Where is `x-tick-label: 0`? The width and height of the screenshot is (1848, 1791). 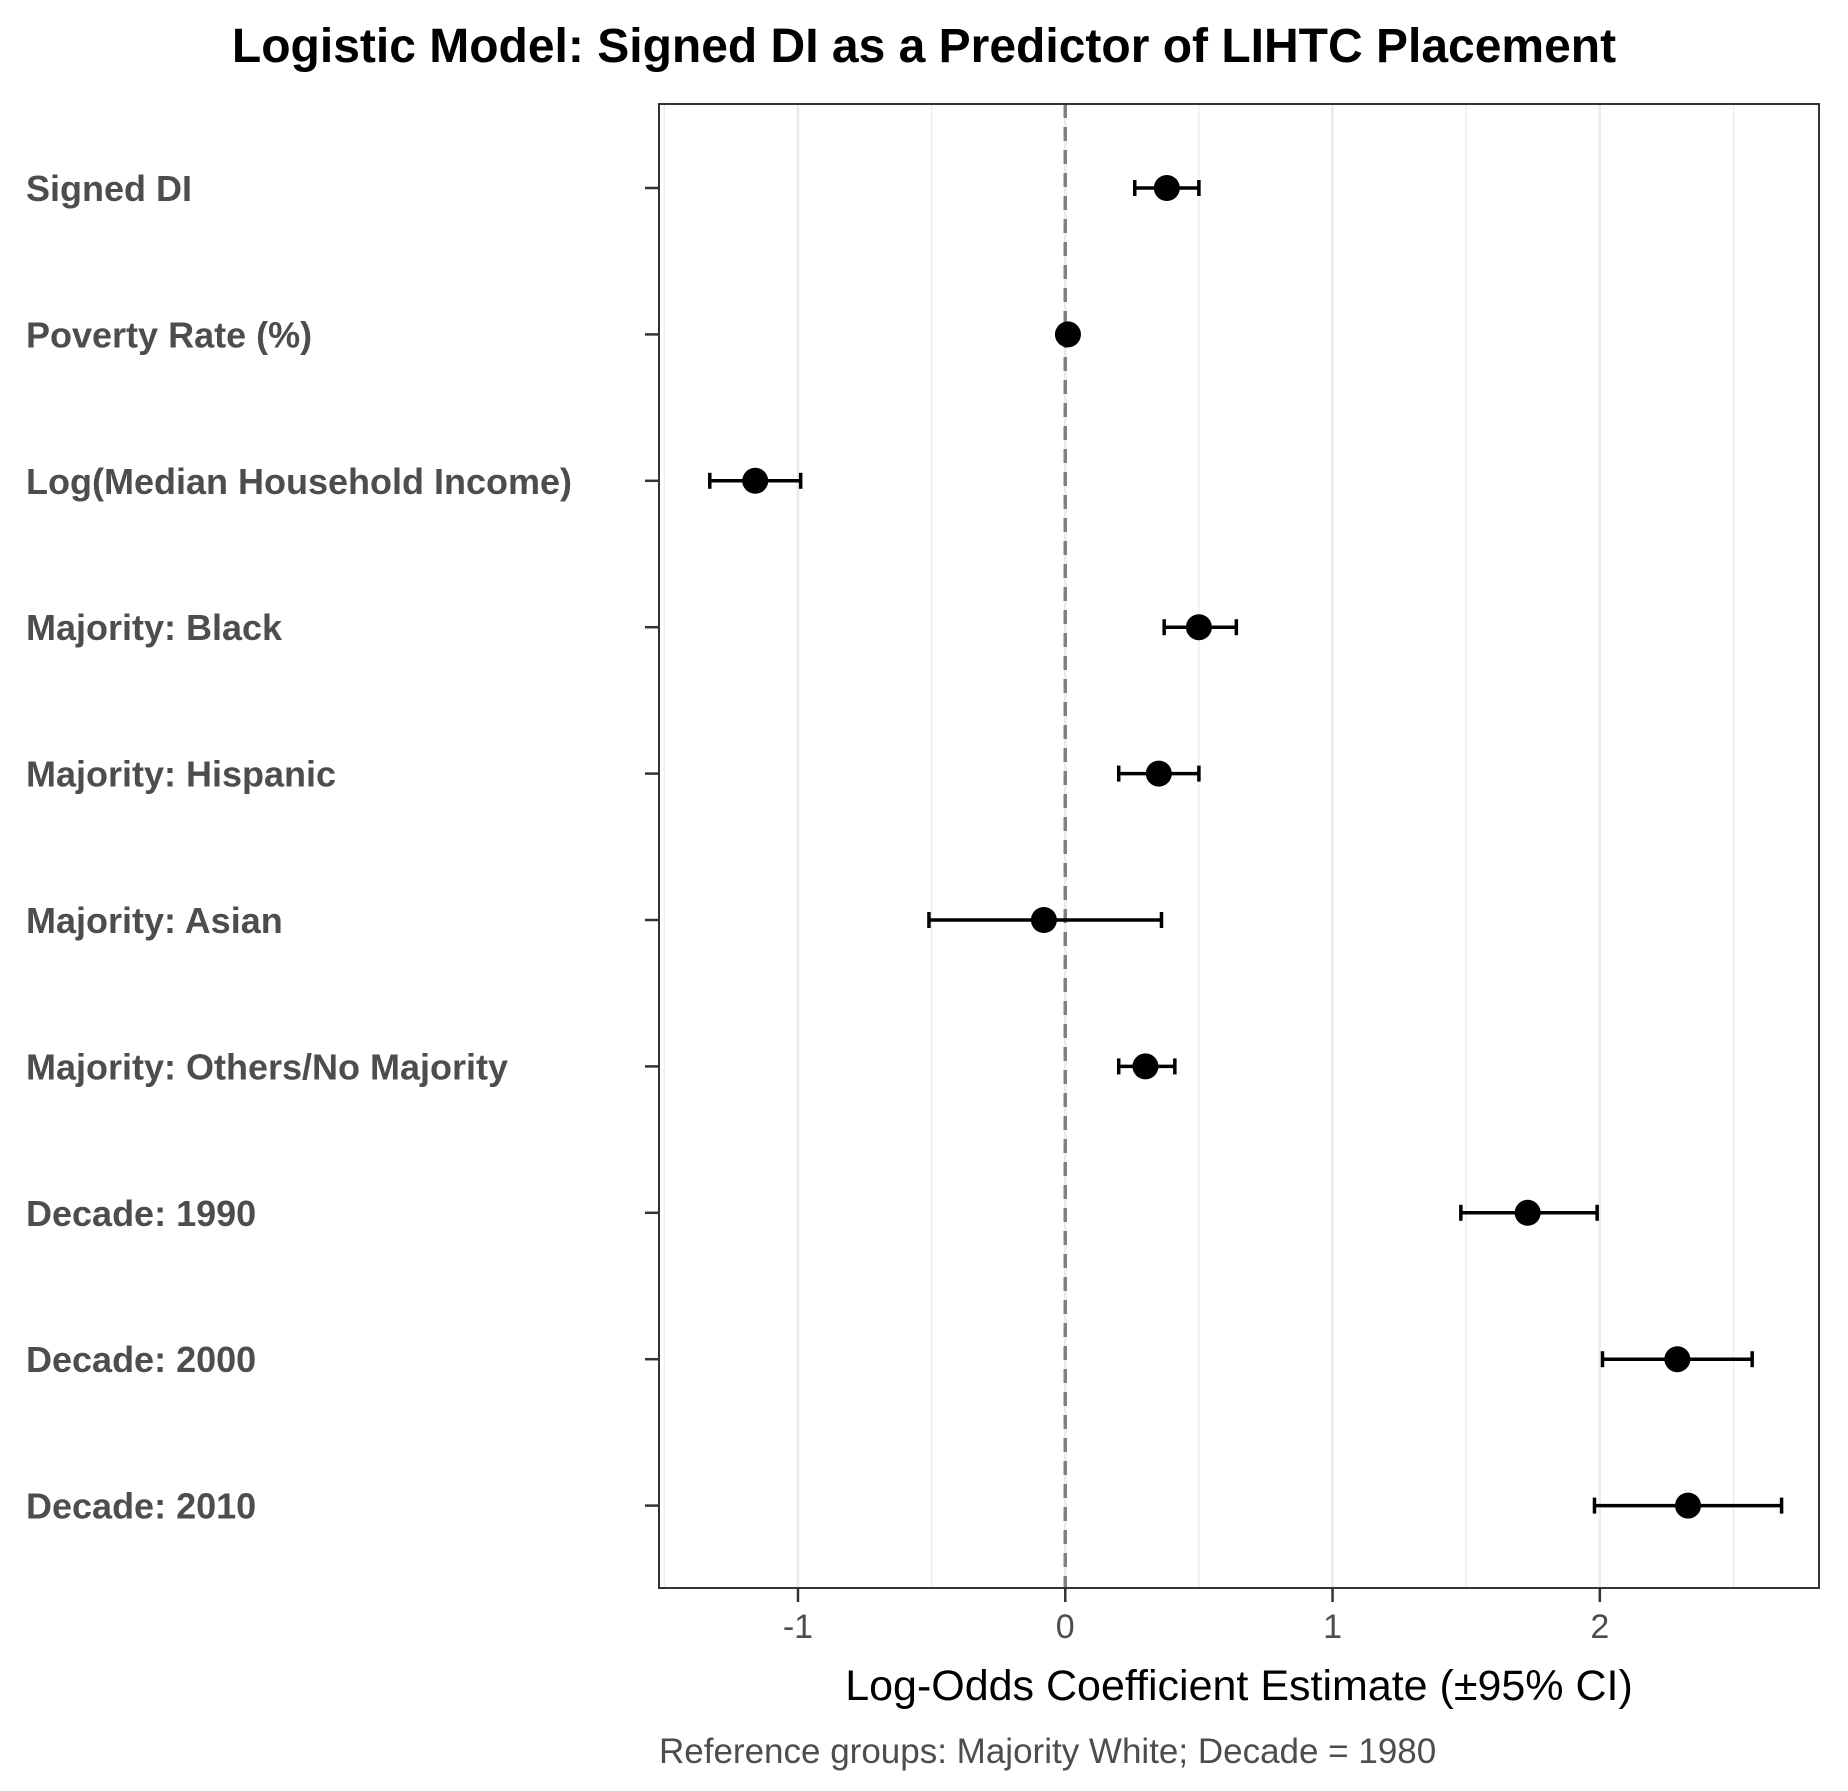
x-tick-label: 0 is located at coordinates (1065, 1627).